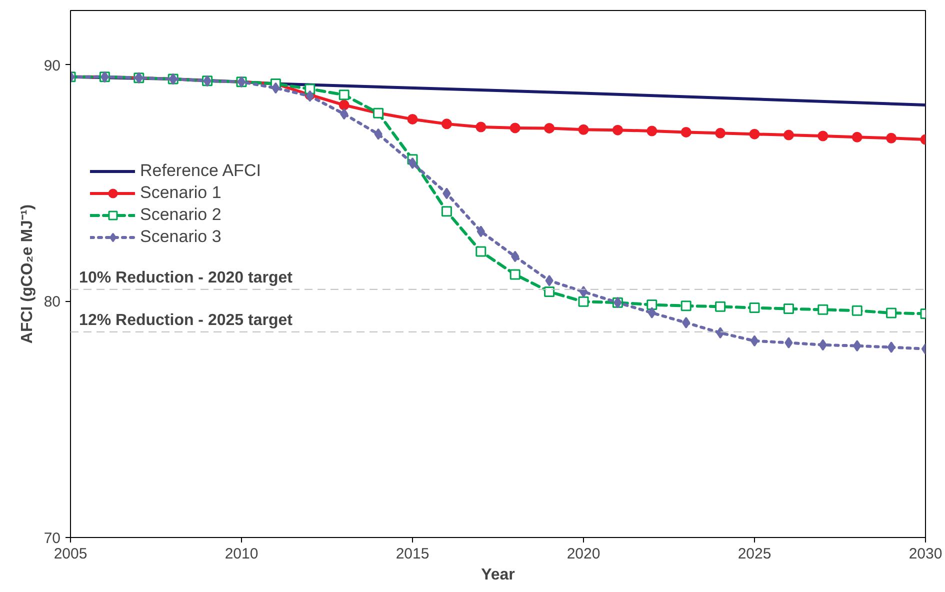 The width and height of the screenshot is (945, 592). Describe the element at coordinates (181, 193) in the screenshot. I see `legend-label: Scenario 1` at that location.